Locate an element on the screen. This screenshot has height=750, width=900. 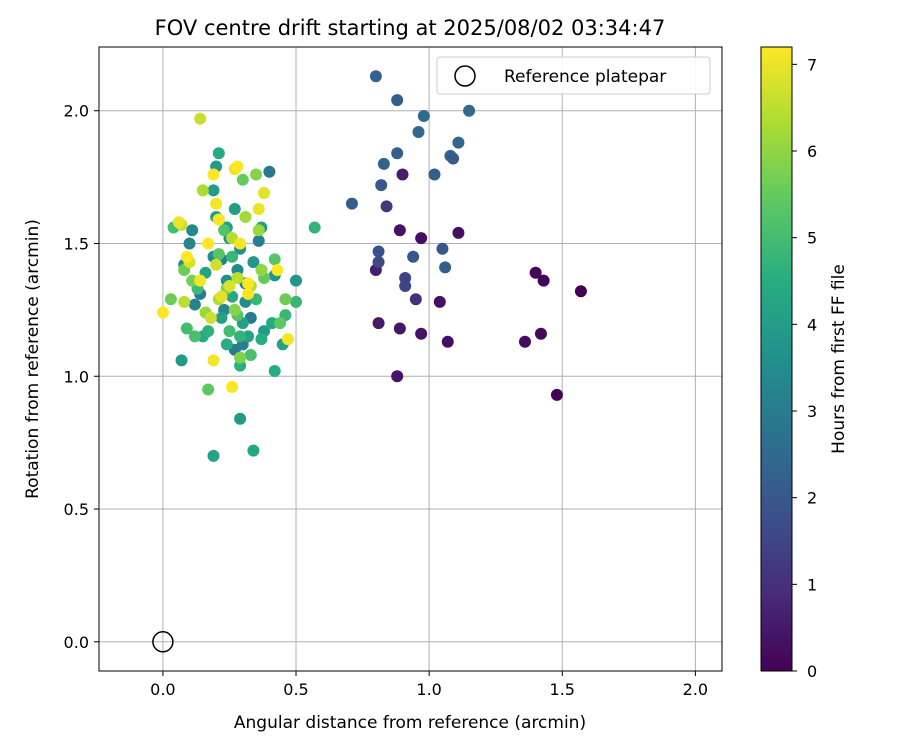
colorbar-tick-label: 7 is located at coordinates (812, 64).